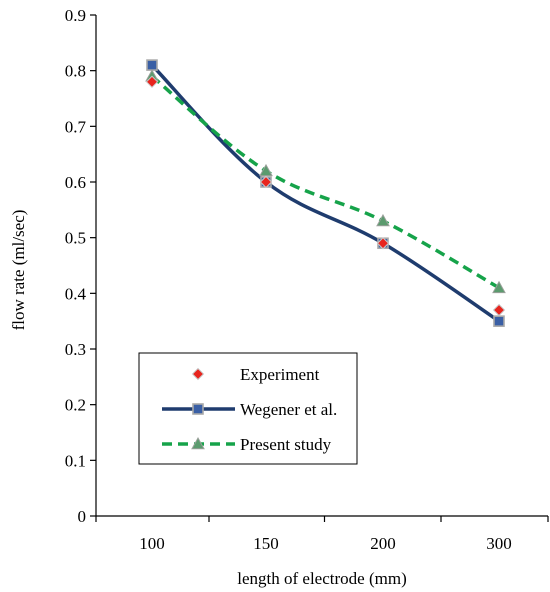  What do you see at coordinates (75, 349) in the screenshot?
I see `y-tick-label: 0.3` at bounding box center [75, 349].